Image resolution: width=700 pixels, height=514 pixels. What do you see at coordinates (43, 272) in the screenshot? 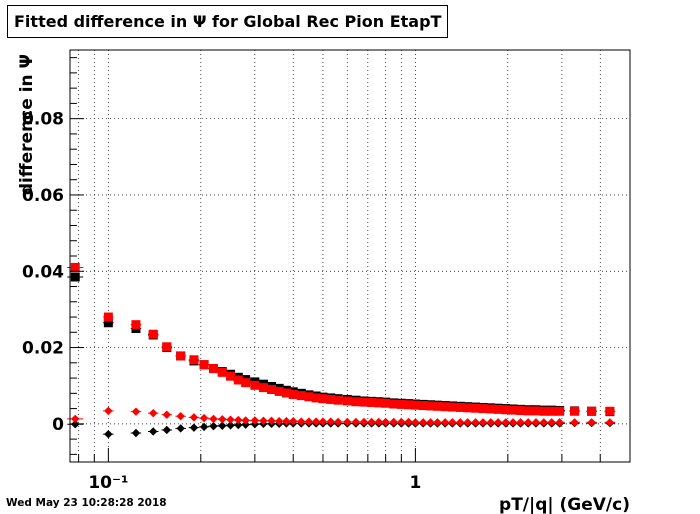
I see `y-tick-label: 0.04` at bounding box center [43, 272].